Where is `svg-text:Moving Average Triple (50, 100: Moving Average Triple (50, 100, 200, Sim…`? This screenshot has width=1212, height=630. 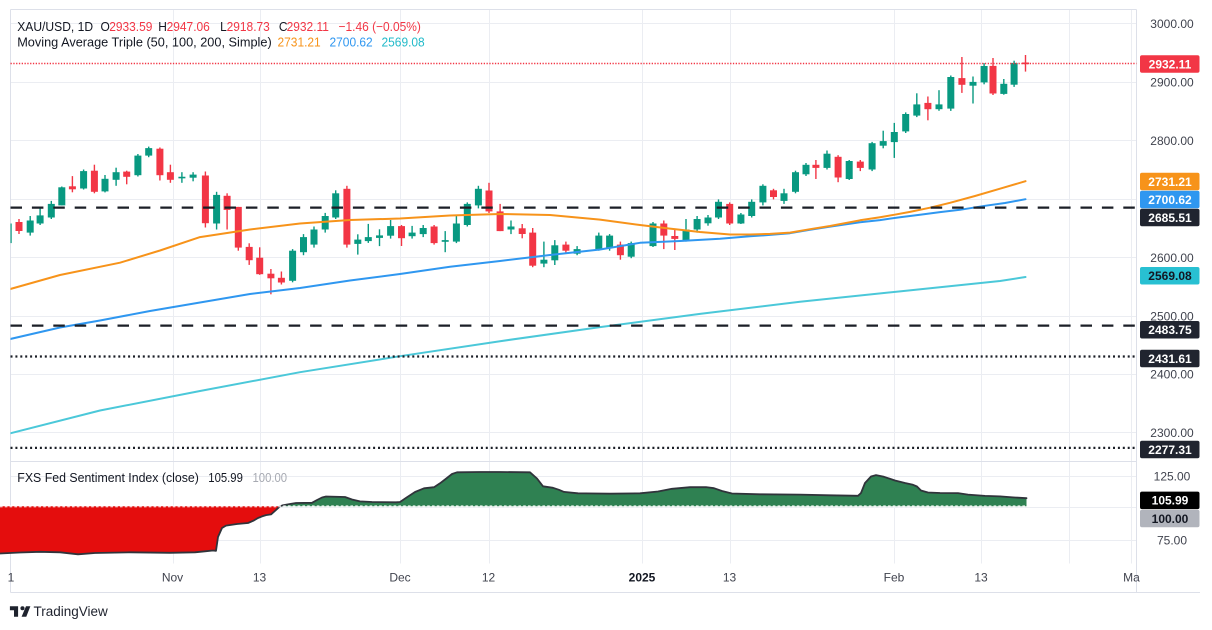 svg-text:Moving Average Triple (50, 100: Moving Average Triple (50, 100, 200, Sim… is located at coordinates (144, 41).